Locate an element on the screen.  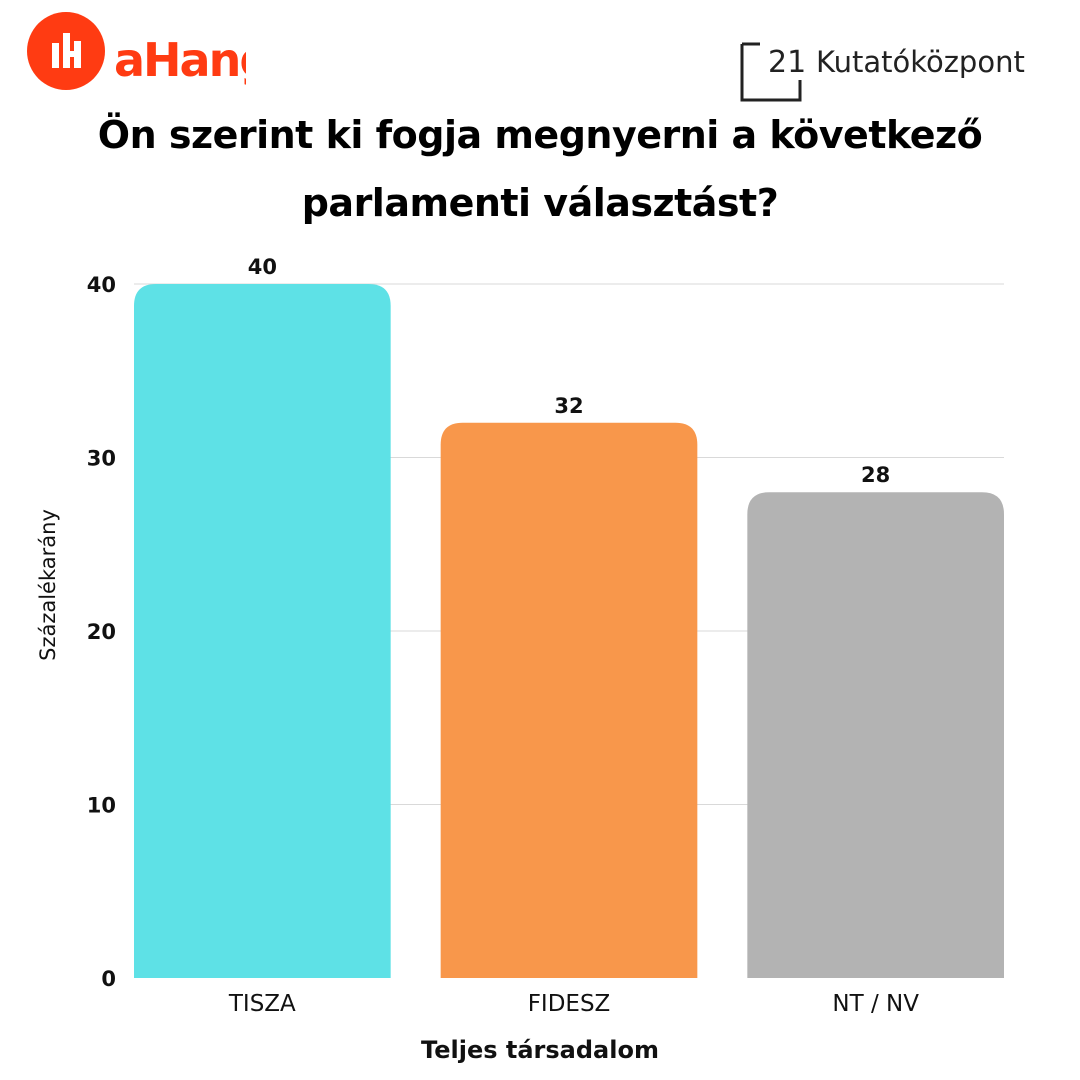
x-tick-label: FIDESZ is located at coordinates (569, 1004).